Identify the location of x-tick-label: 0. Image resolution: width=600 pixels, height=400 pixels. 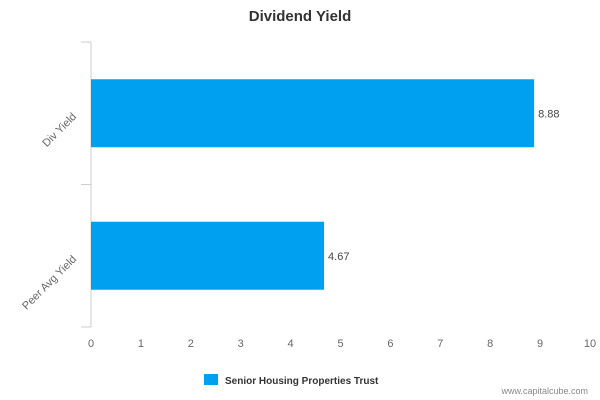
(91, 344).